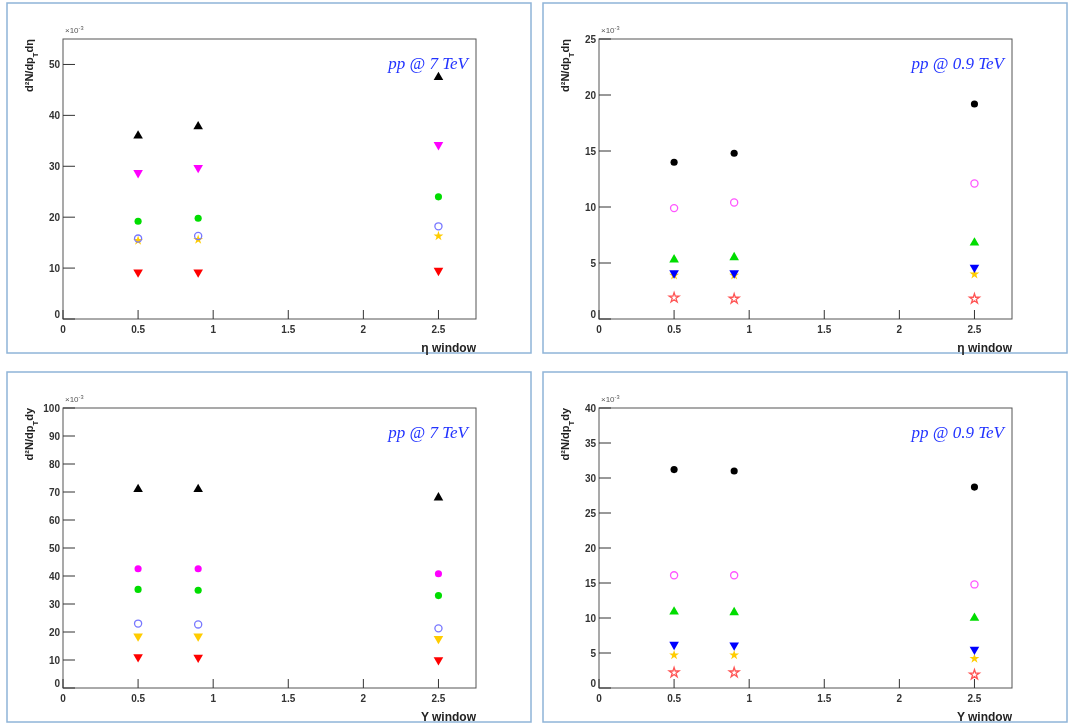  Describe the element at coordinates (590, 443) in the screenshot. I see `y-tick-label: 35` at that location.